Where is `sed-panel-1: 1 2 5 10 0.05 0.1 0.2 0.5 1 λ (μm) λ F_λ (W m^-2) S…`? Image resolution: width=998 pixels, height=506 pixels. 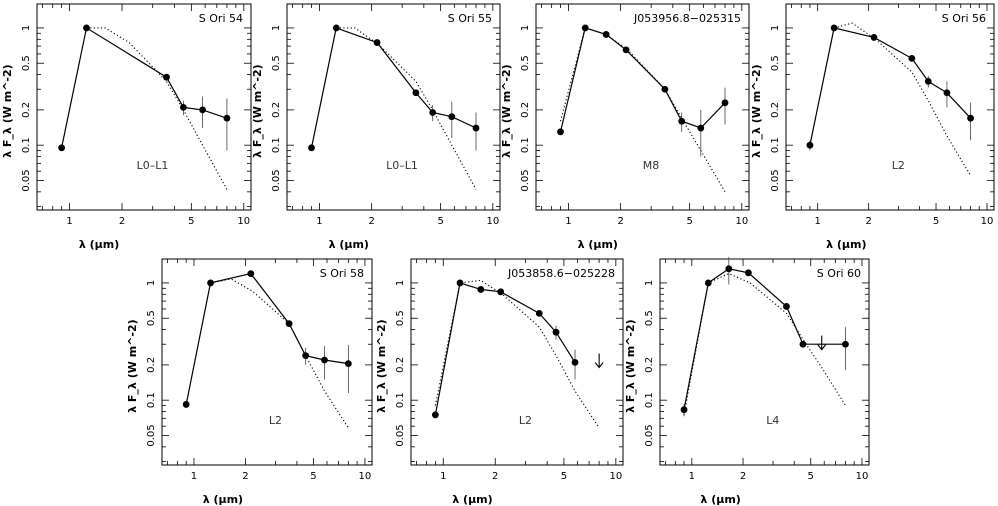 sed-panel-1: 1 2 5 10 0.05 0.1 0.2 0.5 1 λ (μm) λ F_λ (W m^-2) S… is located at coordinates (126, 127).